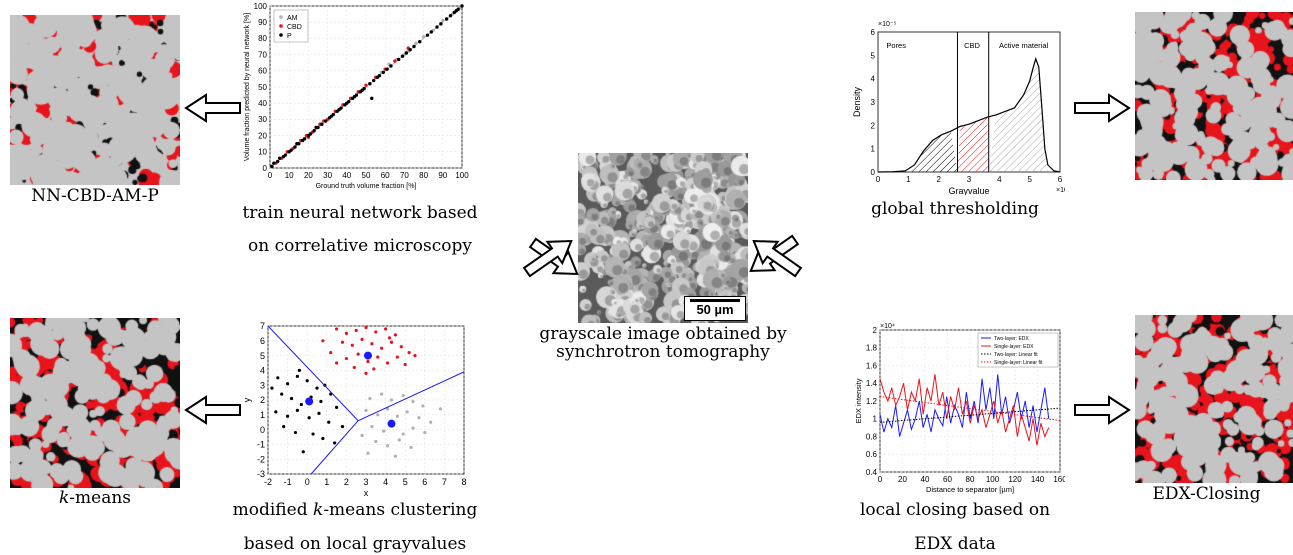 The height and width of the screenshot is (555, 1293). I want to click on y-tick-label: 7, so click(262, 326).